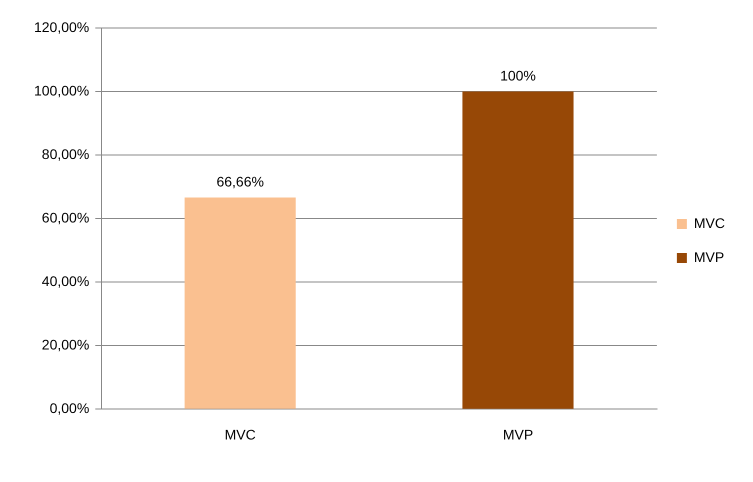  Describe the element at coordinates (66, 280) in the screenshot. I see `y-tick-label: 40,00%` at that location.